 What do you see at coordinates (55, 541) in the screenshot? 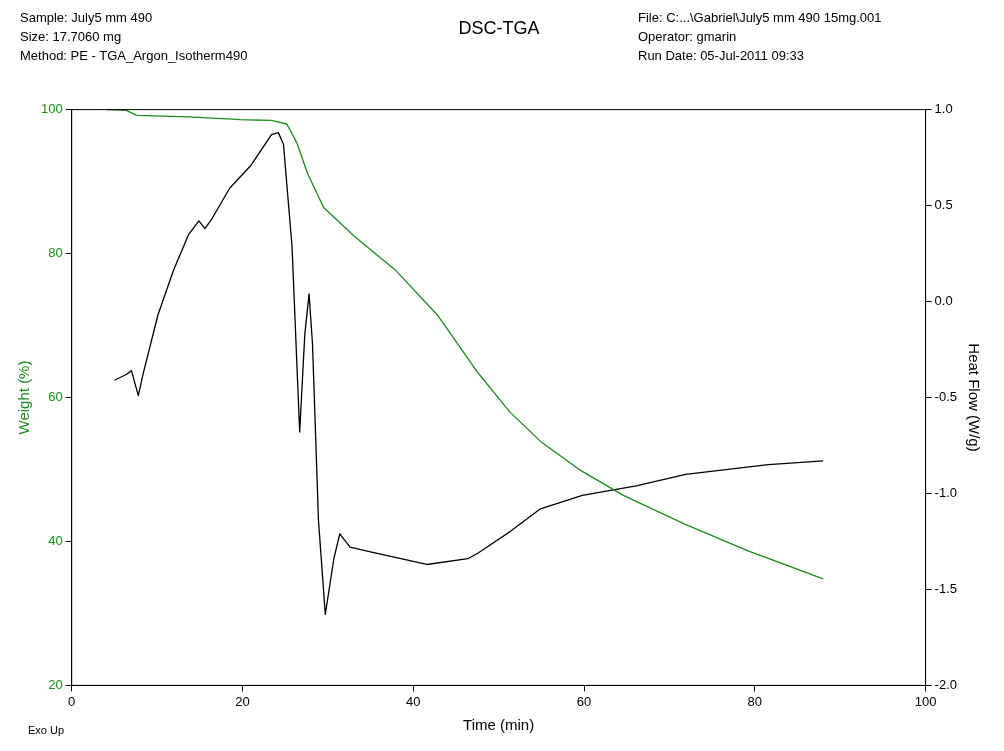
I see `y-tick-label: 40` at bounding box center [55, 541].